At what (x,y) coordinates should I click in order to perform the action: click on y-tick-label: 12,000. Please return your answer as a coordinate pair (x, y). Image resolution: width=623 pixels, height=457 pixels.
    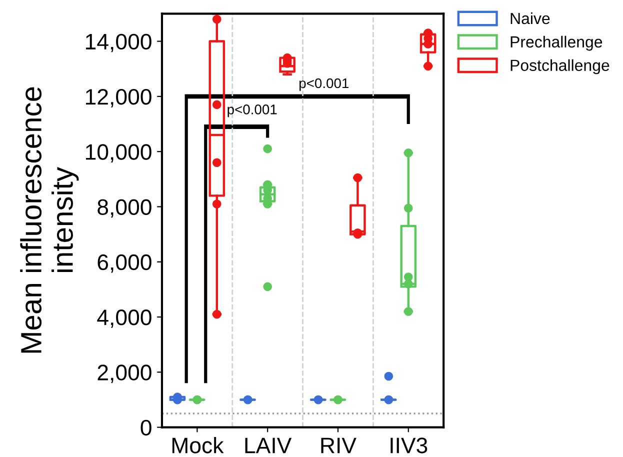
    Looking at the image, I should click on (119, 98).